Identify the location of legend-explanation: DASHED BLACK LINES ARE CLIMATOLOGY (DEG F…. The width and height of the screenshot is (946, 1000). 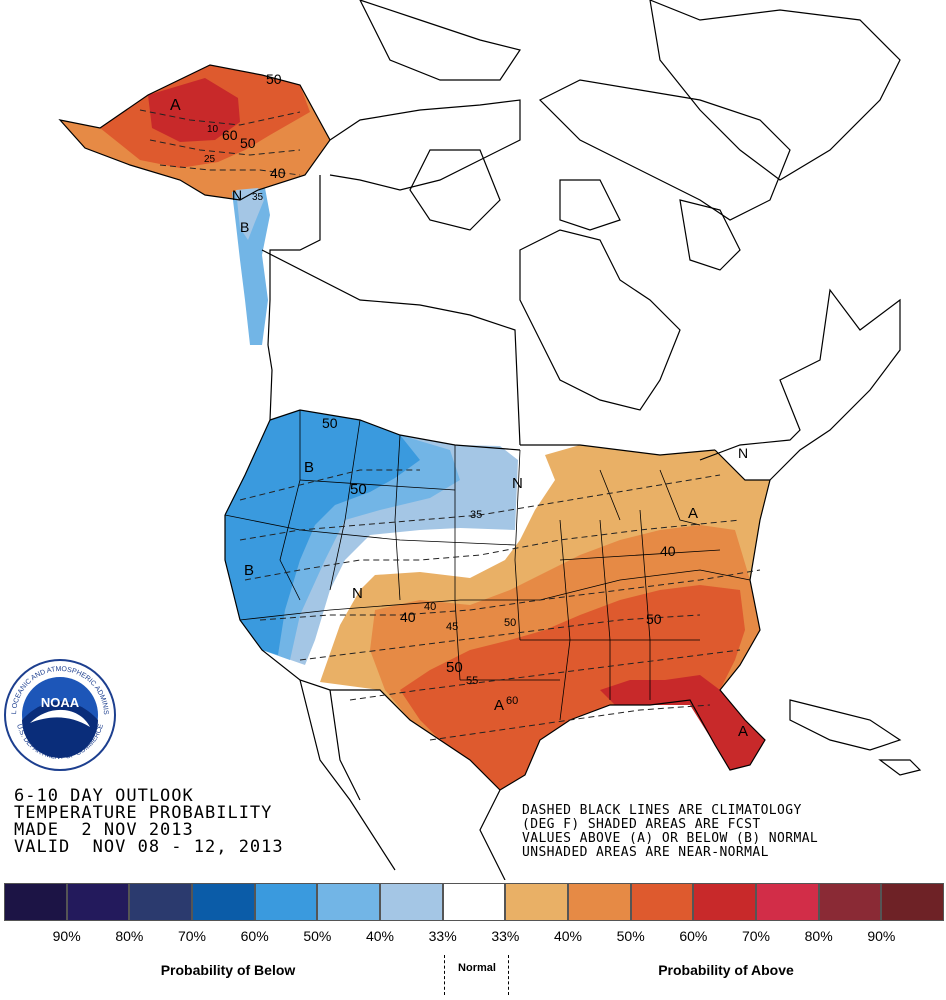
(670, 832).